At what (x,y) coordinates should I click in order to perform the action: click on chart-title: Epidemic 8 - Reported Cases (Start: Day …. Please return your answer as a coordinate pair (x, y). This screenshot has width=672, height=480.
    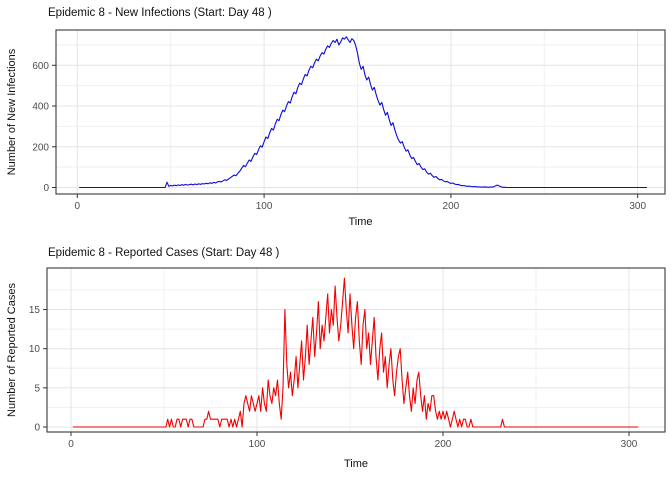
    Looking at the image, I should click on (164, 253).